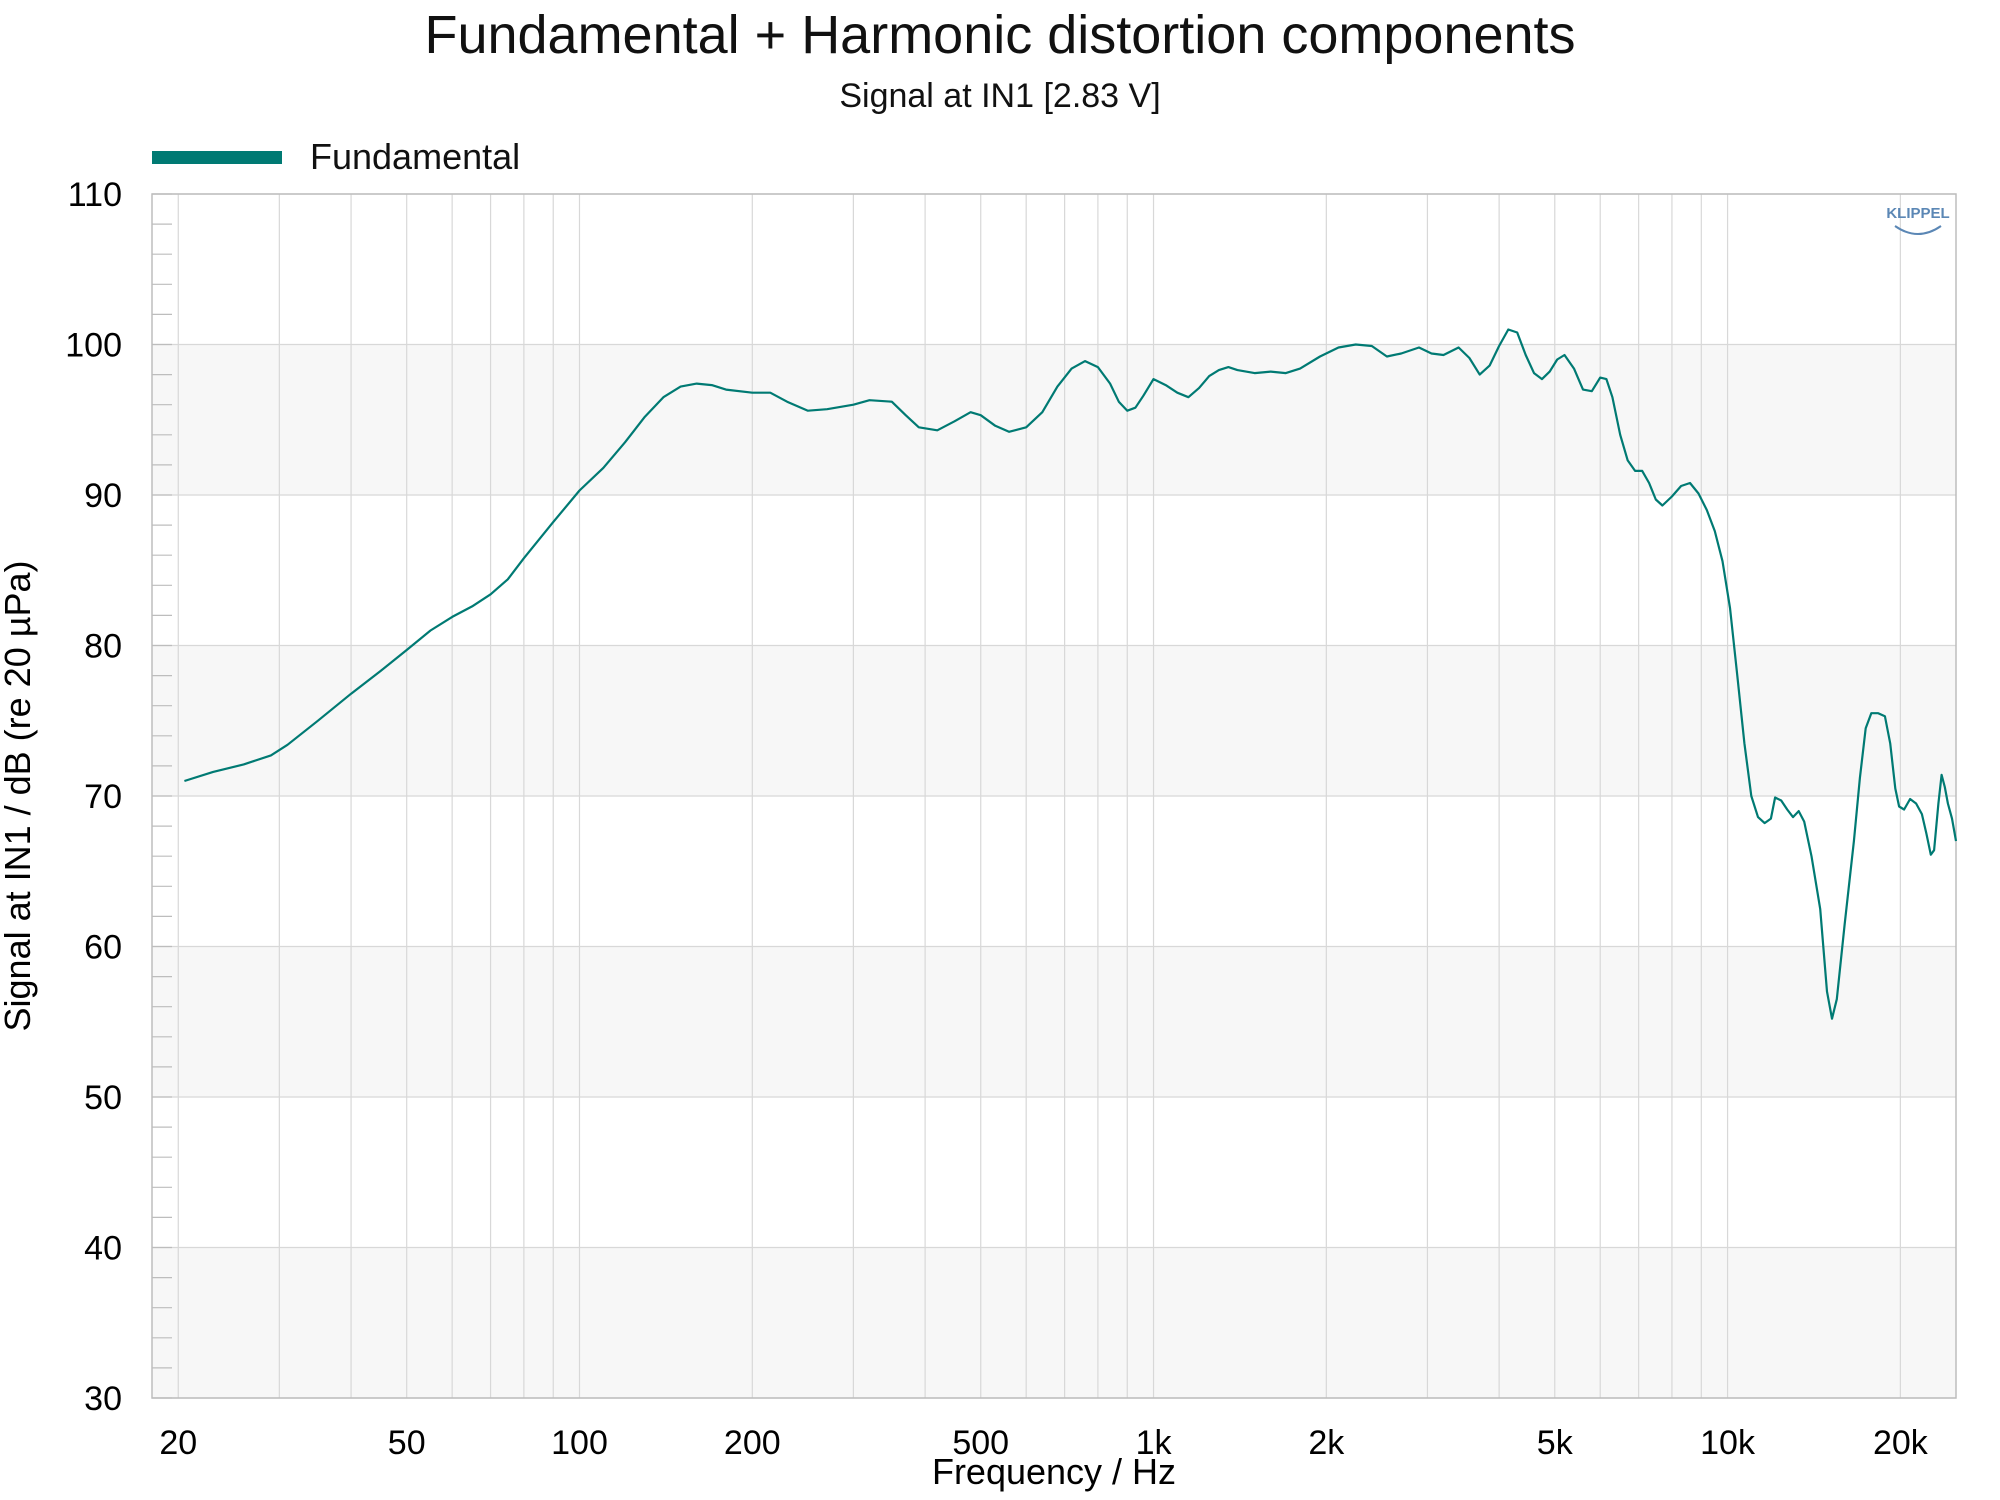 This screenshot has height=1500, width=2000. Describe the element at coordinates (103, 797) in the screenshot. I see `y-tick-label-70: 70` at that location.